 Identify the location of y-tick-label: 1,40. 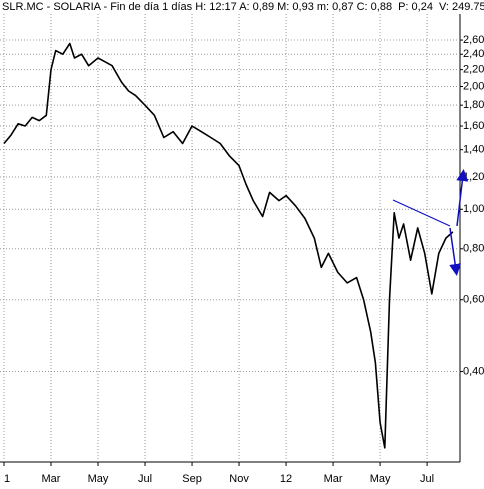
(473, 150).